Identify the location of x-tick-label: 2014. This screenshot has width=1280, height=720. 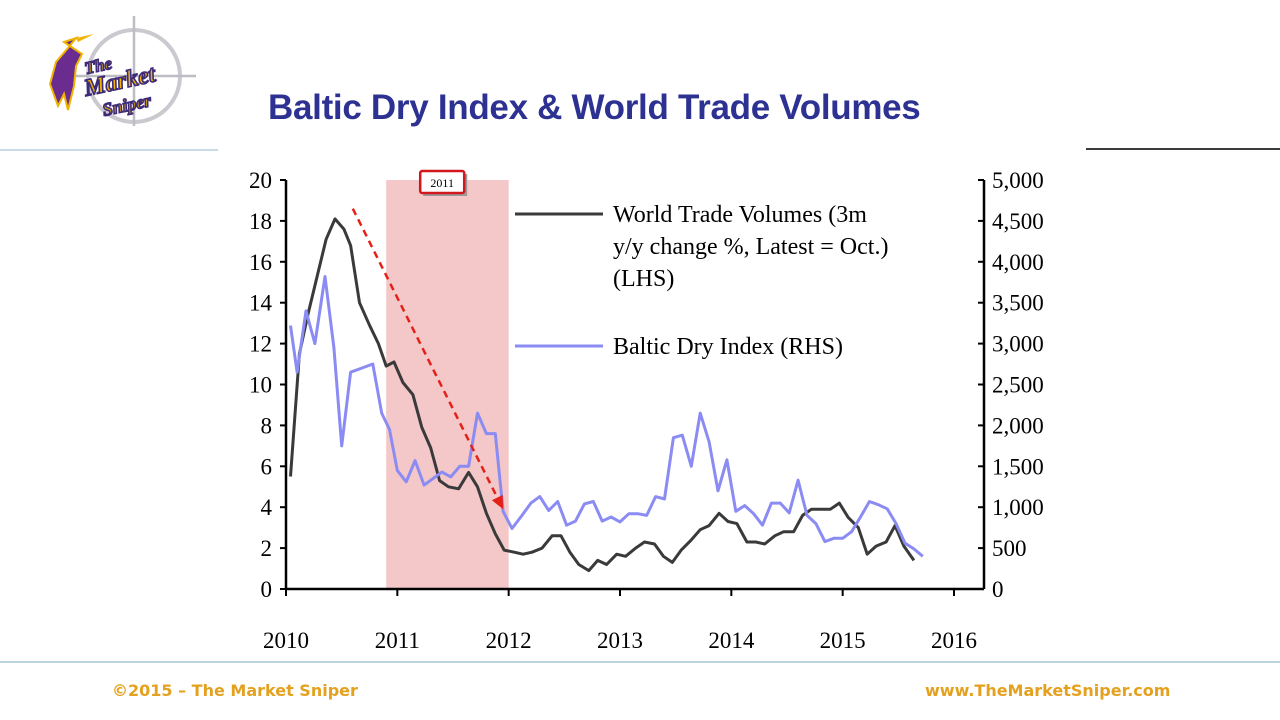
(731, 640).